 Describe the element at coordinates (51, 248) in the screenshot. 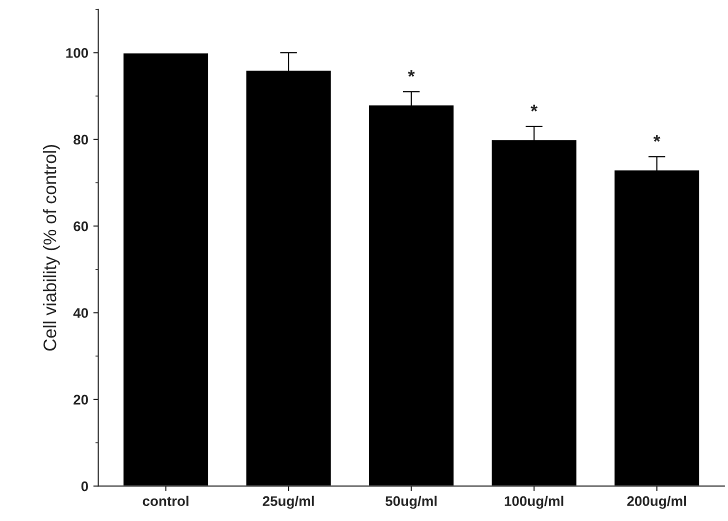

I see `y-axis-title: Cell viability (% of control)` at that location.